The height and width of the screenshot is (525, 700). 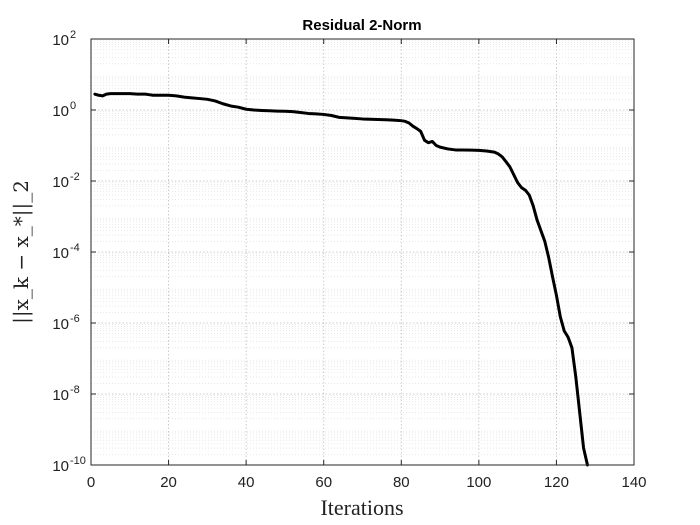 I want to click on x-tick-labels: 0 20 40 60 80 100 120 140, so click(x=367, y=482).